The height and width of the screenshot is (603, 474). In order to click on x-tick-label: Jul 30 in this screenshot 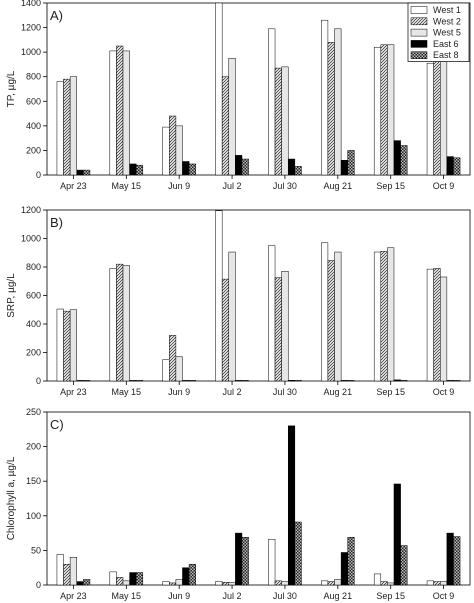, I will do `click(285, 392)`.